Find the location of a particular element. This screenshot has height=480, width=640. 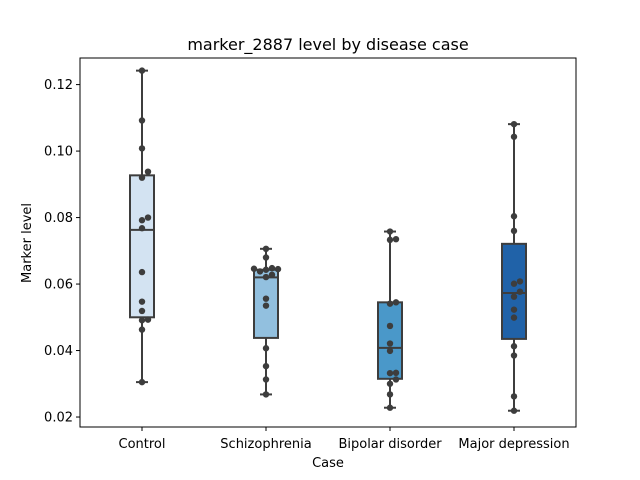

x-tick-label: Bipolar disorder is located at coordinates (390, 444).